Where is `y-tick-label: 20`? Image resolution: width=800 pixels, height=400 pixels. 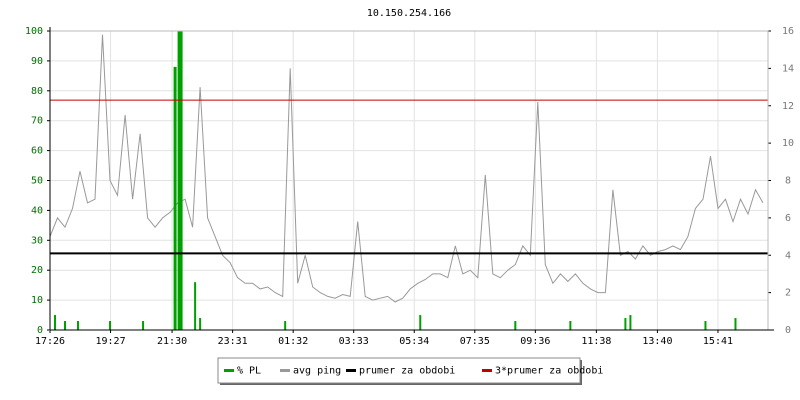
y-tick-label: 20 is located at coordinates (37, 270).